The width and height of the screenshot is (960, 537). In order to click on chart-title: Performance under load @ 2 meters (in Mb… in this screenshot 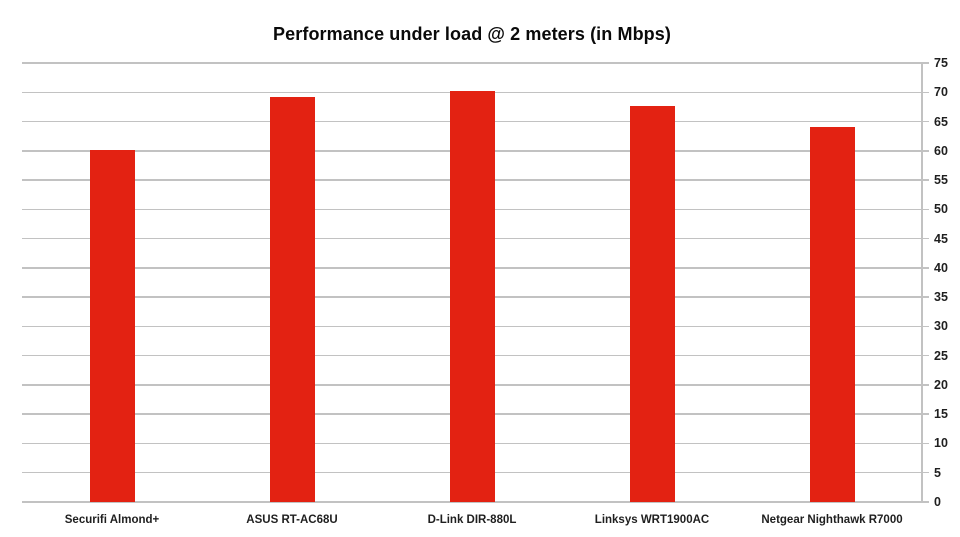, I will do `click(472, 34)`.